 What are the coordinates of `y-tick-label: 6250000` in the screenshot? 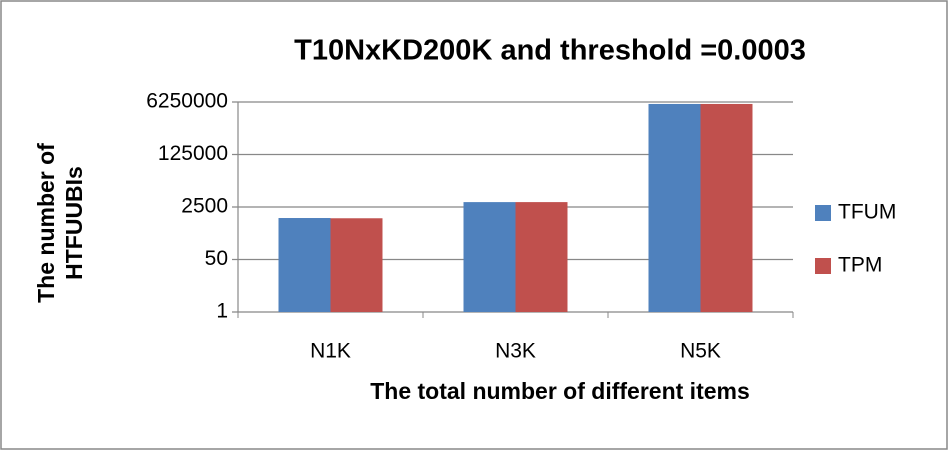 It's located at (187, 101).